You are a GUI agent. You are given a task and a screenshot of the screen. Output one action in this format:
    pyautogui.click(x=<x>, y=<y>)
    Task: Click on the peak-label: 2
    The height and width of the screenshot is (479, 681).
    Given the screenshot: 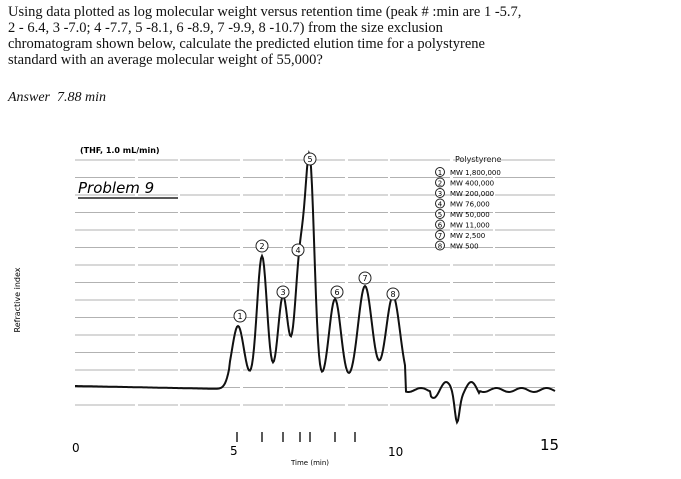 What is the action you would take?
    pyautogui.click(x=261, y=246)
    